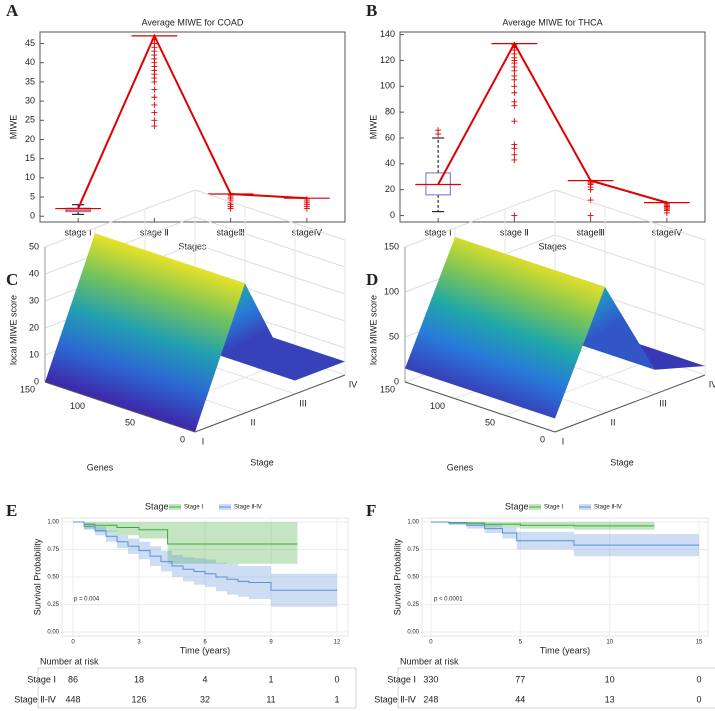  What do you see at coordinates (34, 246) in the screenshot?
I see `z-tick-label: 50` at bounding box center [34, 246].